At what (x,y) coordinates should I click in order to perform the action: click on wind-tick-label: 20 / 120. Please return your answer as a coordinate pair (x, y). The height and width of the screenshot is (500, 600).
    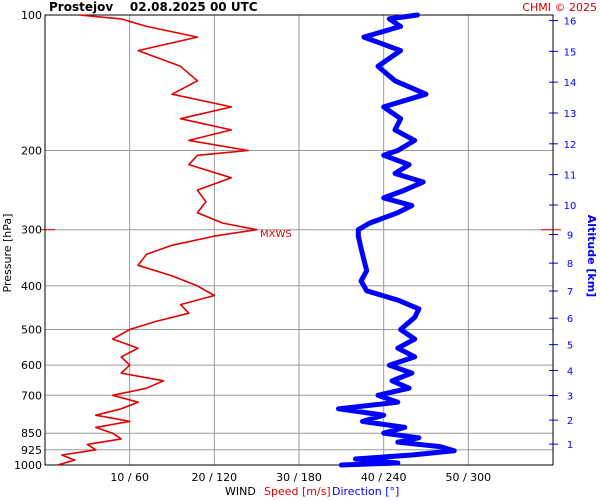
    Looking at the image, I should click on (214, 477).